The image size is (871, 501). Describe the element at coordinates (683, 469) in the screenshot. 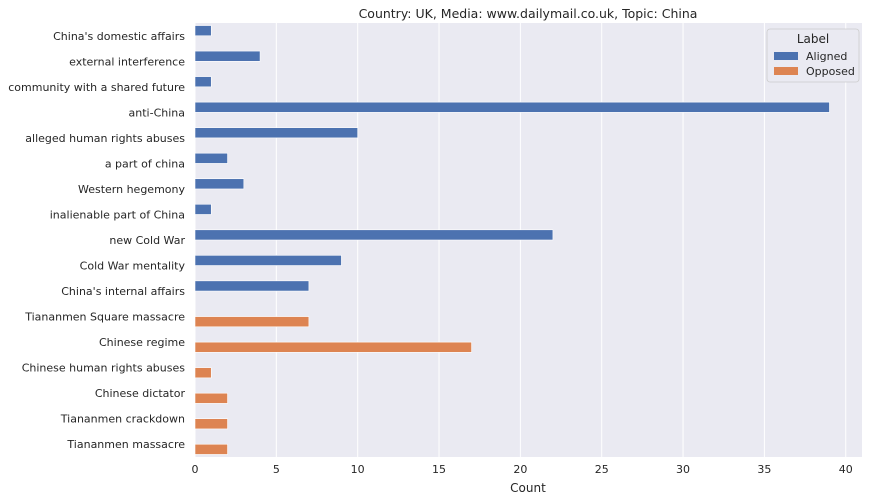

I see `x-tick-label: 30` at that location.